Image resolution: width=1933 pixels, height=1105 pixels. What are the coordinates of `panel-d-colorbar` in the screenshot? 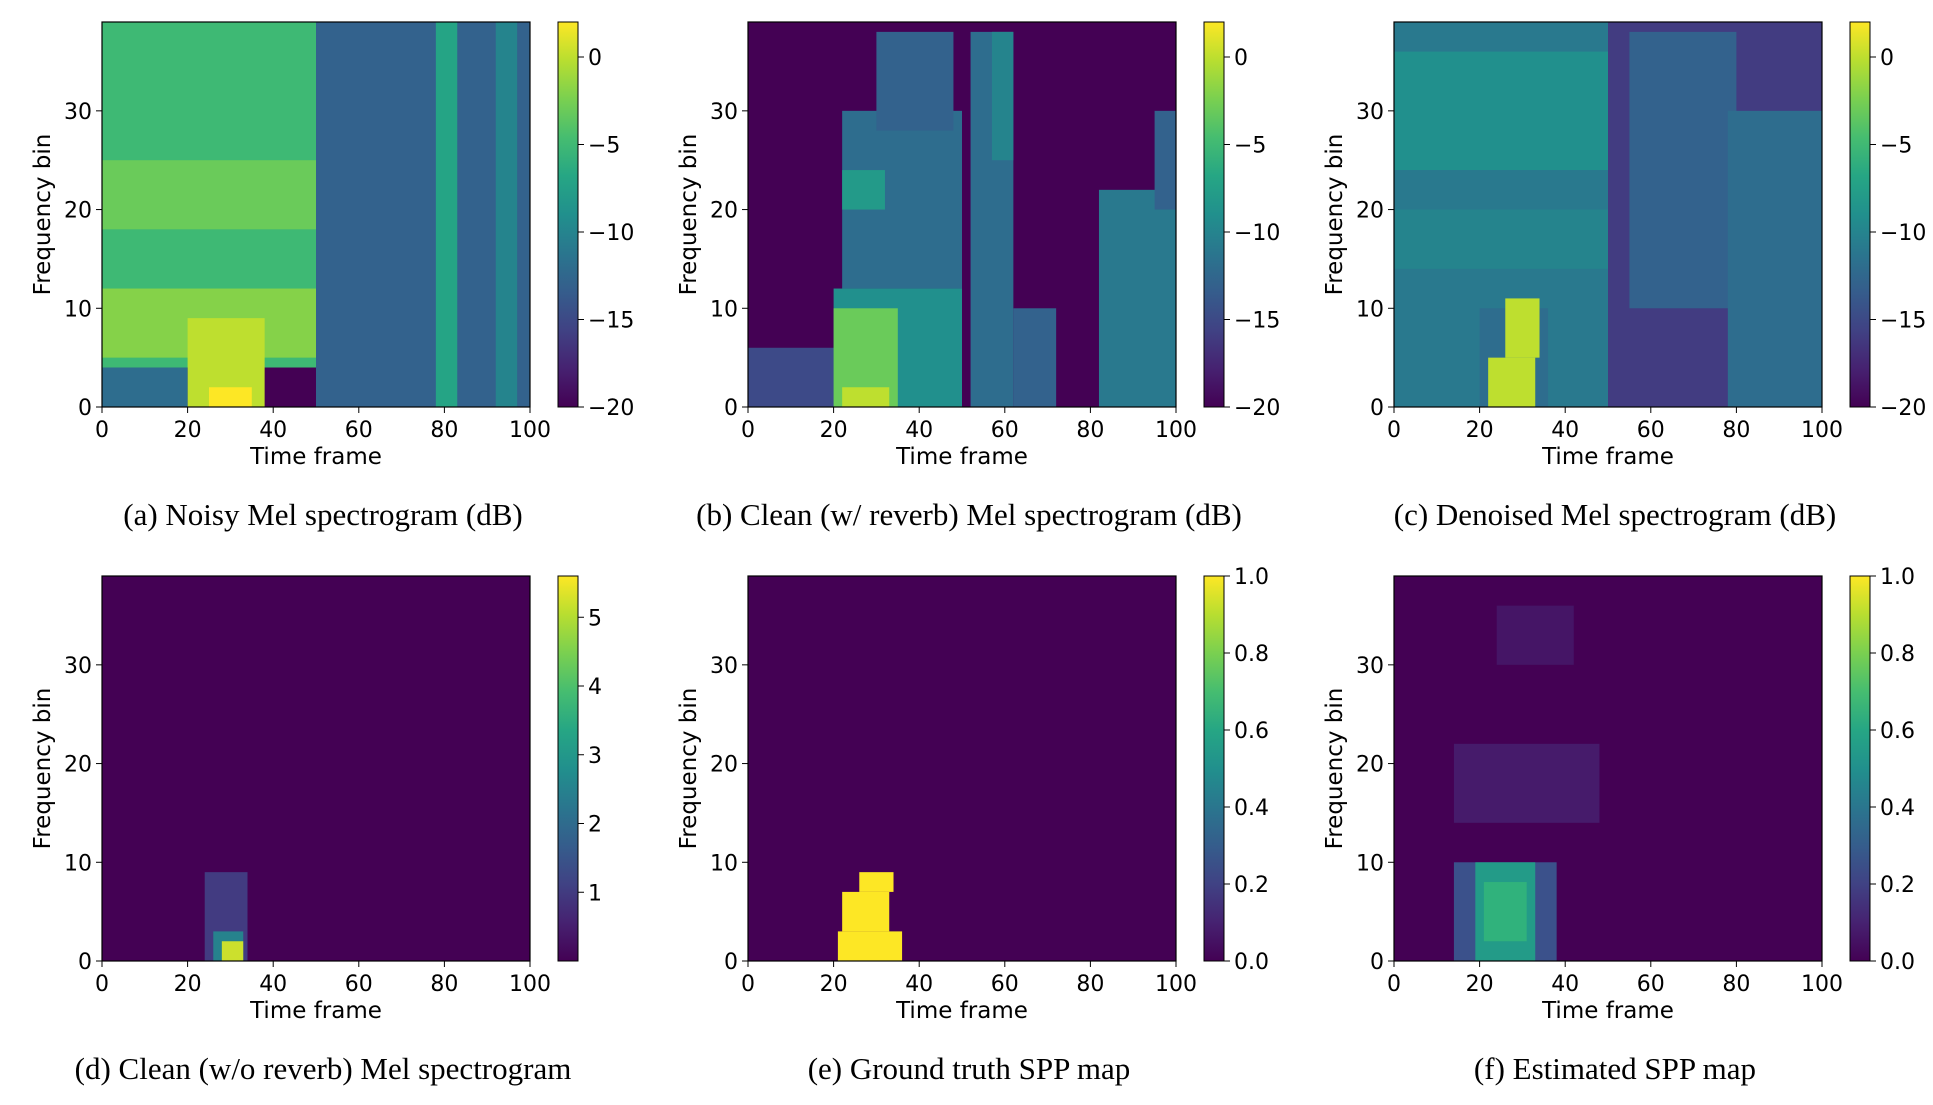 It's located at (568, 768).